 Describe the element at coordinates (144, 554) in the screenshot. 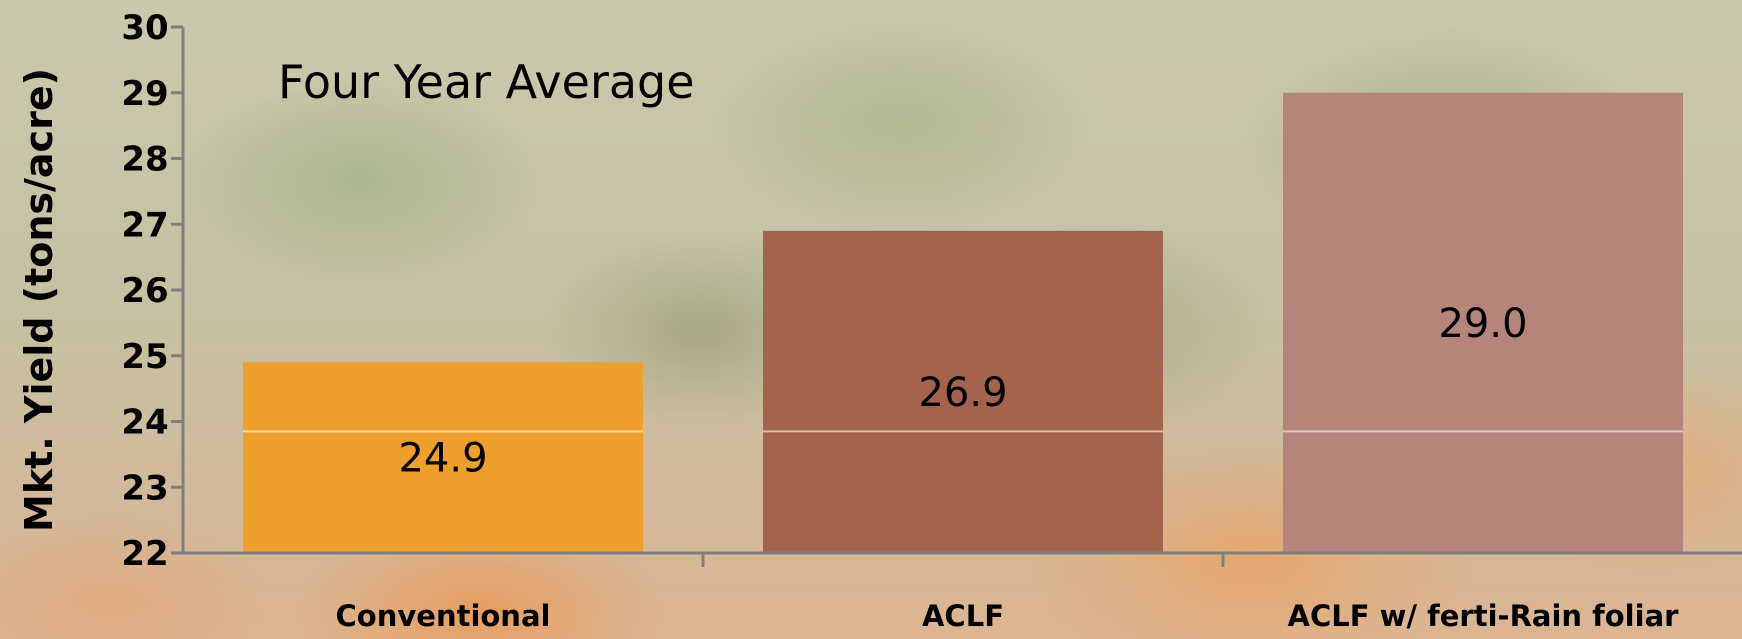

I see `y-tick-label-22: 22` at that location.